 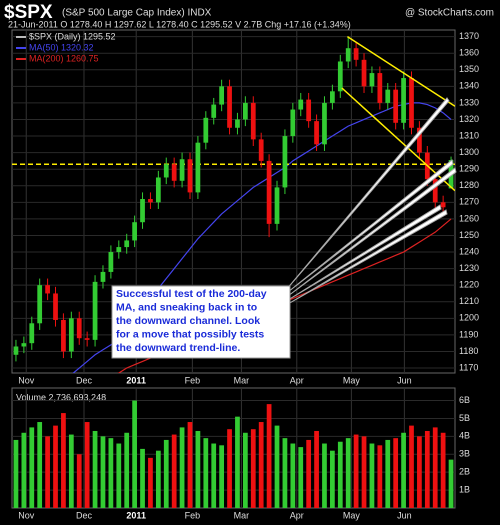 What do you see at coordinates (469, 268) in the screenshot?
I see `y-tick-label: 1230` at bounding box center [469, 268].